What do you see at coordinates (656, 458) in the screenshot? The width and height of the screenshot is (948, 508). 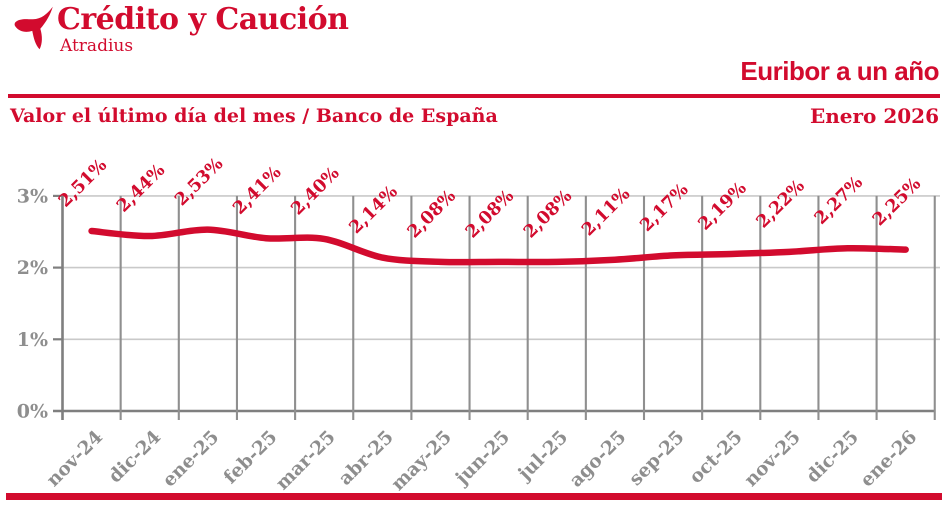 I see `x-axis-label: sep-25` at bounding box center [656, 458].